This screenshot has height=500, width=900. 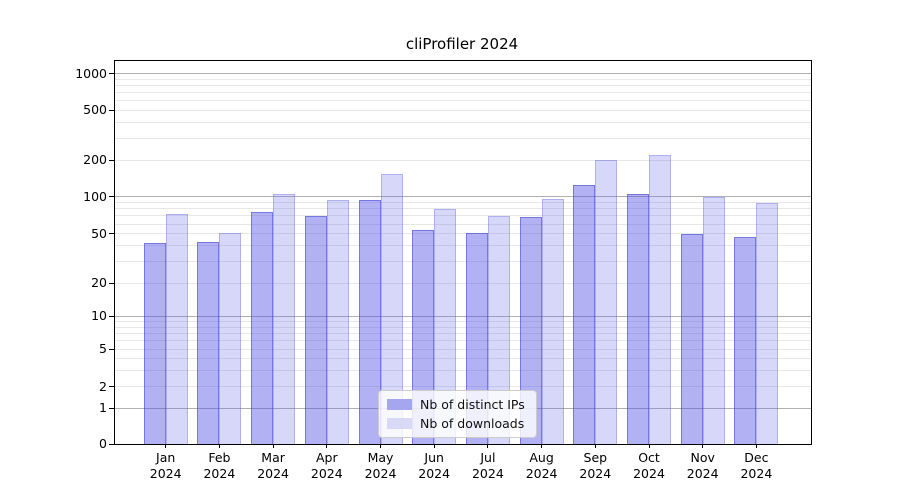 What do you see at coordinates (457, 414) in the screenshot?
I see `legend: Nb of distinct IPs Nb of downloads` at bounding box center [457, 414].